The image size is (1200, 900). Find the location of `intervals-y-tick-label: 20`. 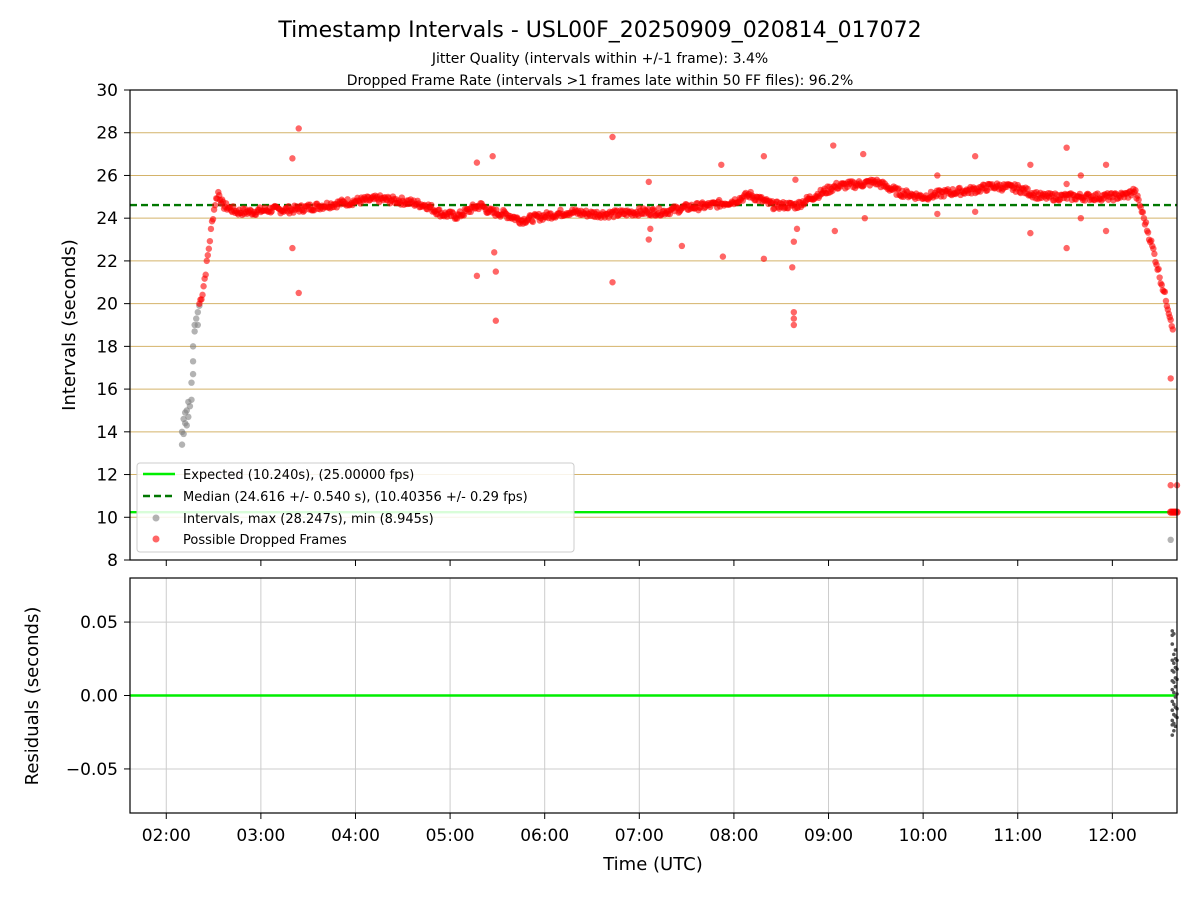

intervals-y-tick-label: 20 is located at coordinates (107, 305).